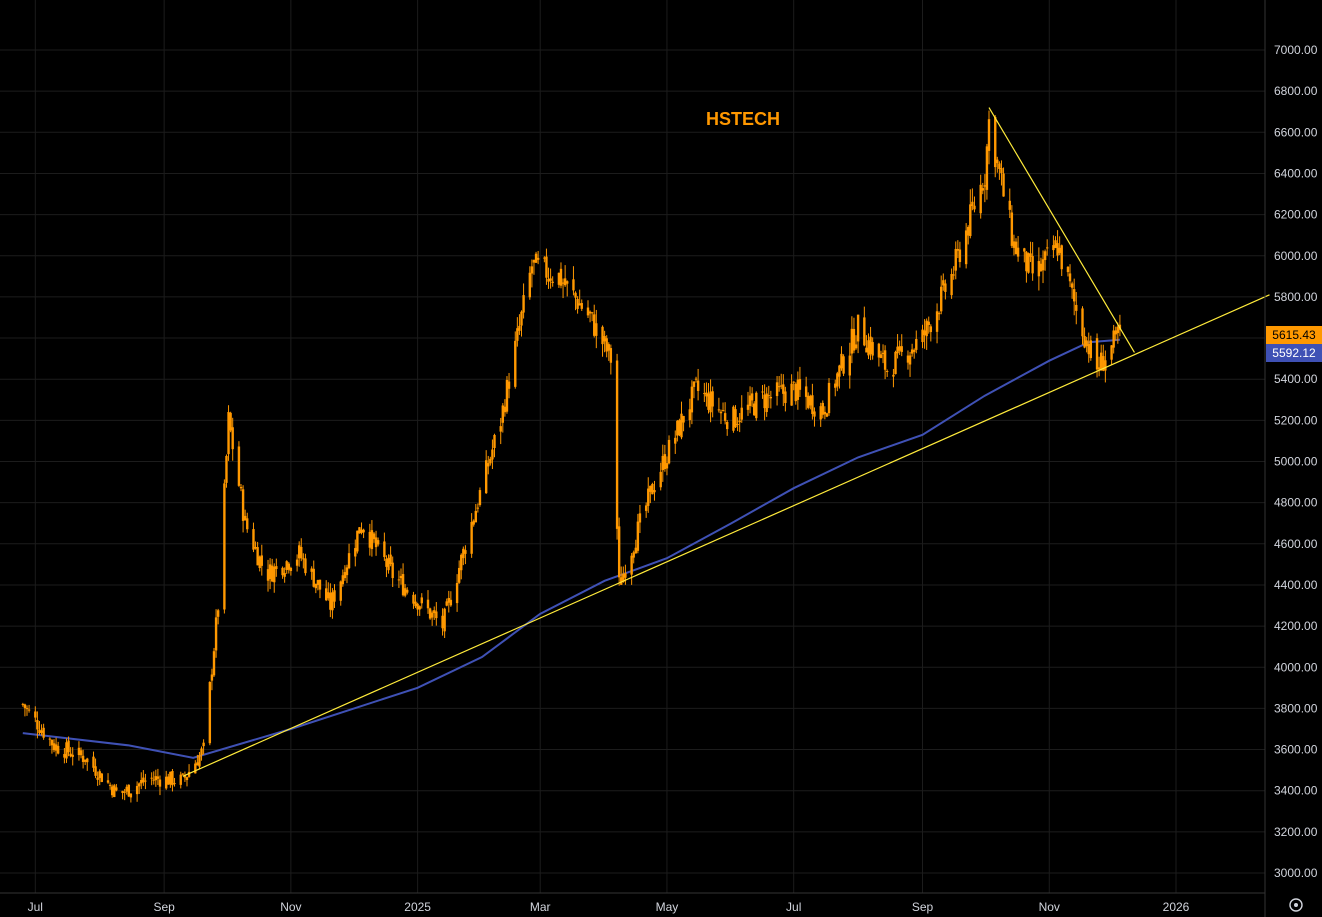 Image resolution: width=1322 pixels, height=917 pixels. I want to click on y-tick-label: 5400.00, so click(1296, 379).